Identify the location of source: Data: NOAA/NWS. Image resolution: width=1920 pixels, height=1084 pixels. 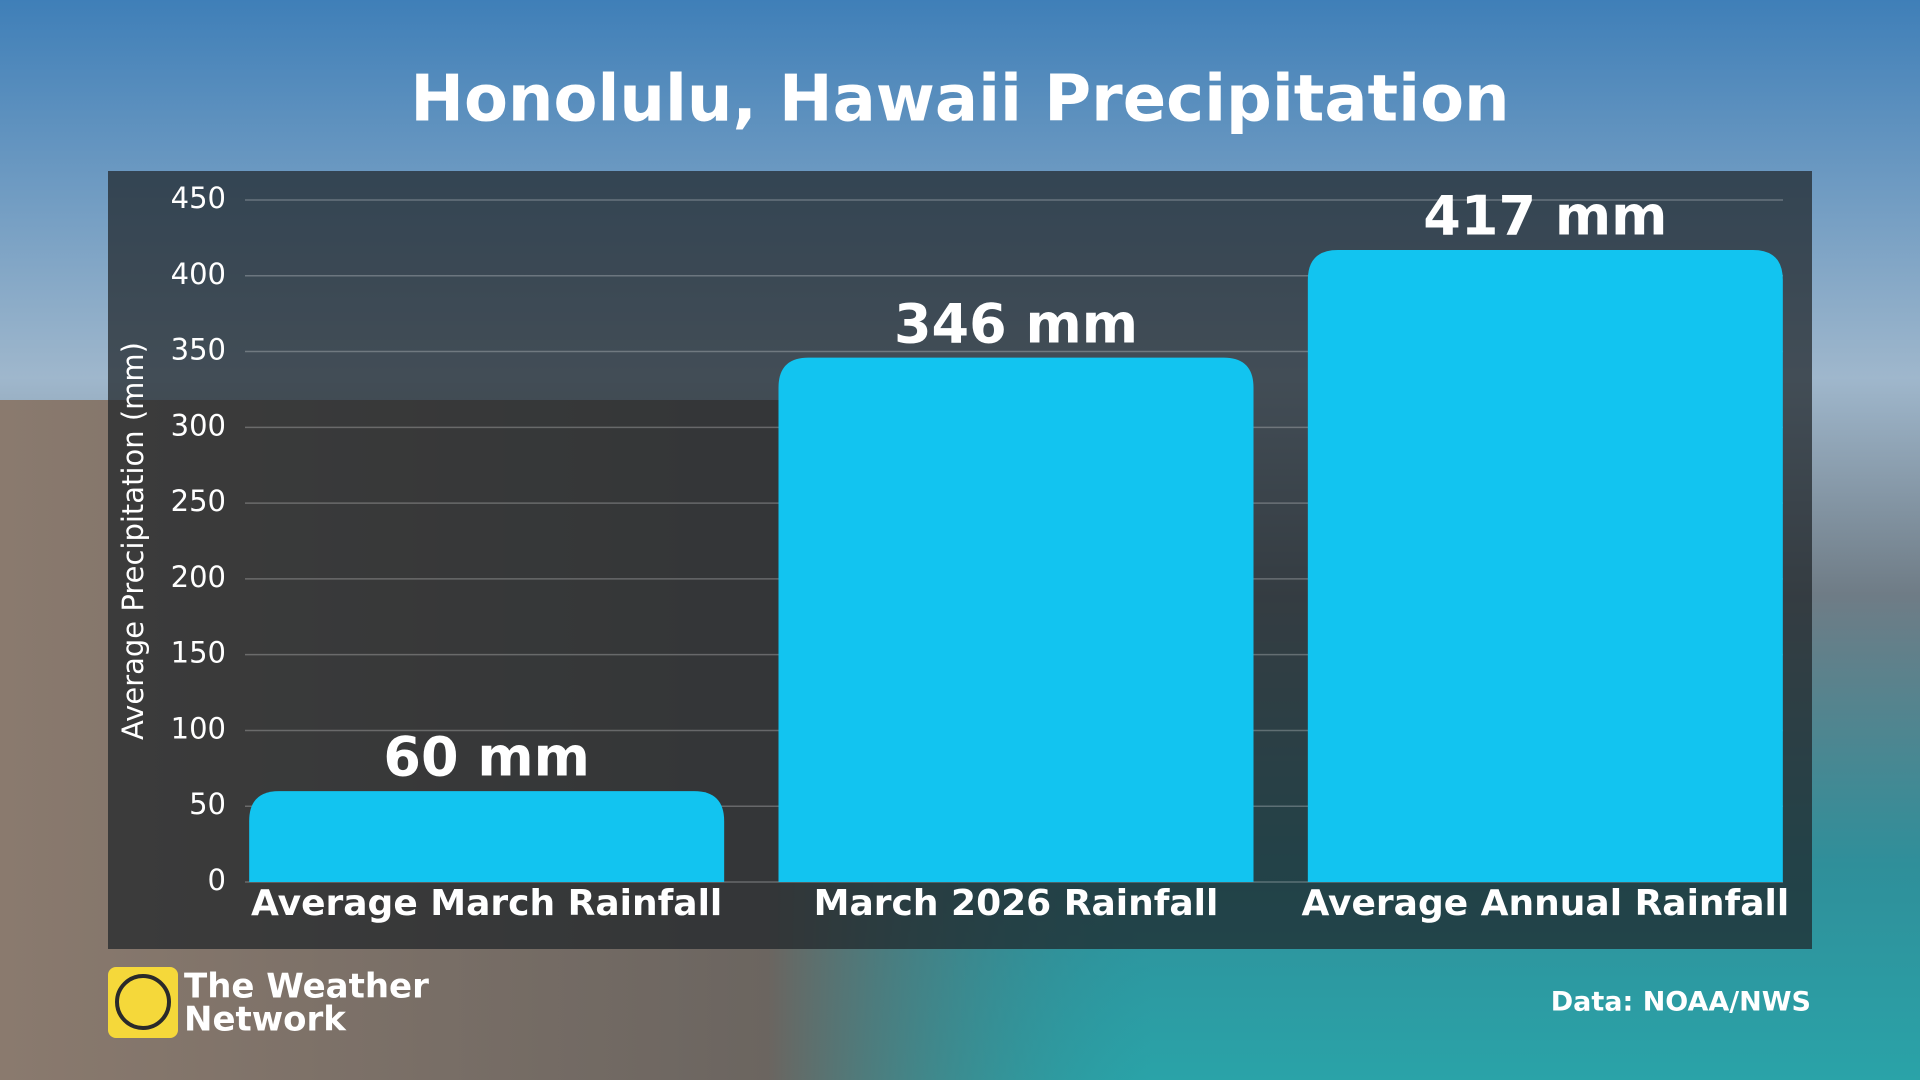
(1681, 1002).